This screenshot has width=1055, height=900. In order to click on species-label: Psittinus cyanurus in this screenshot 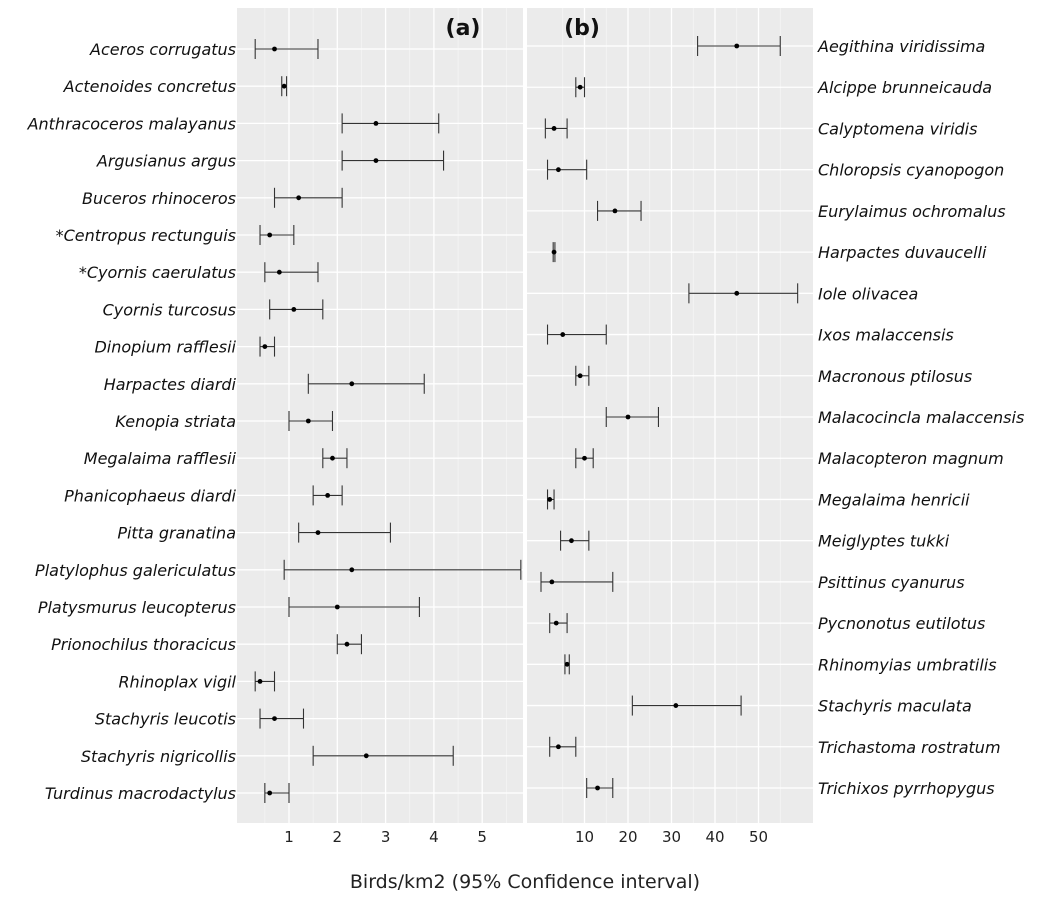, I will do `click(891, 582)`.